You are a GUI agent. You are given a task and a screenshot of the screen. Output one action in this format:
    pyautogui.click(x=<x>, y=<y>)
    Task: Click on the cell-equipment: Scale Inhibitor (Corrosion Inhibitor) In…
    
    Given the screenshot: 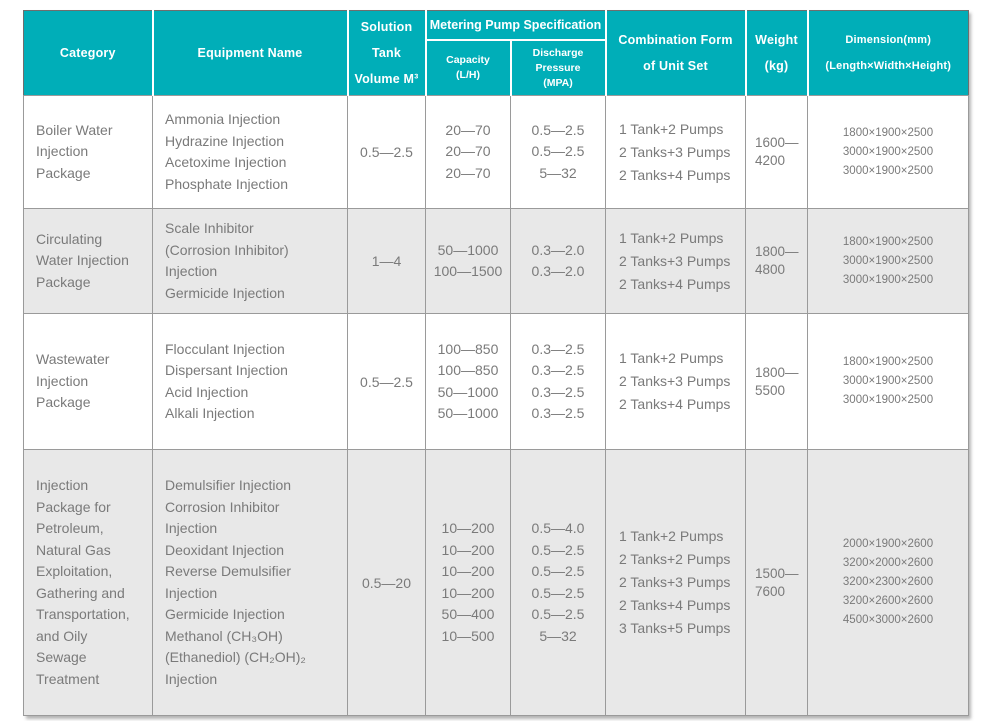 What is the action you would take?
    pyautogui.click(x=250, y=261)
    